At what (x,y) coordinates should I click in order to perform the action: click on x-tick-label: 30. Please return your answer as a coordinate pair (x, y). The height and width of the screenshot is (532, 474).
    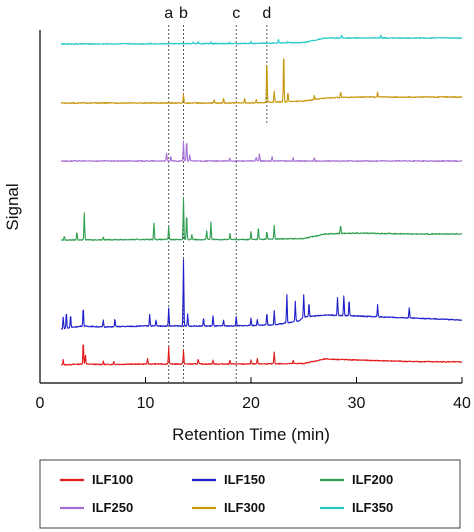
    Looking at the image, I should click on (357, 403).